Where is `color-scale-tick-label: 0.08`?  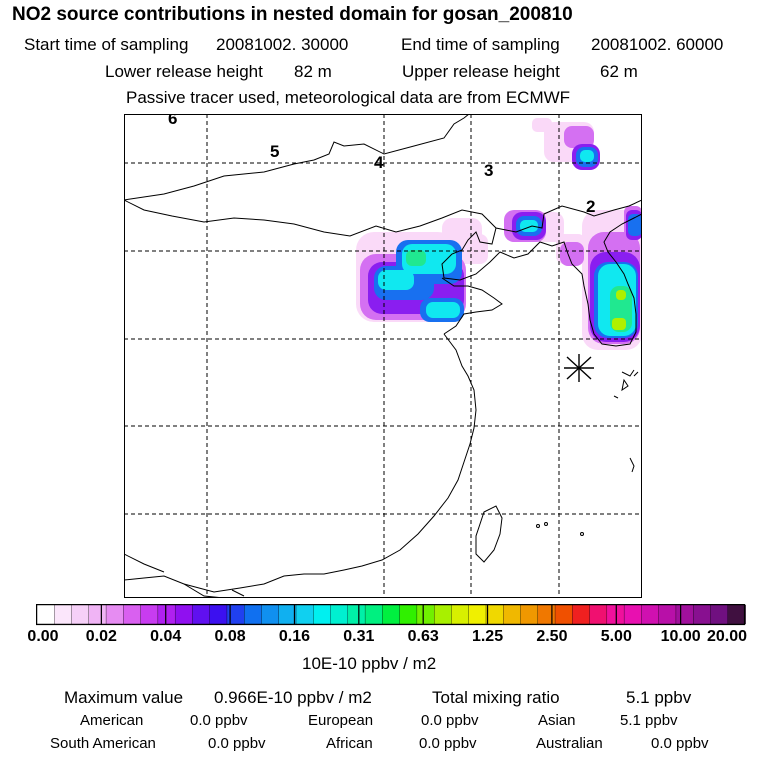 color-scale-tick-label: 0.08 is located at coordinates (230, 636).